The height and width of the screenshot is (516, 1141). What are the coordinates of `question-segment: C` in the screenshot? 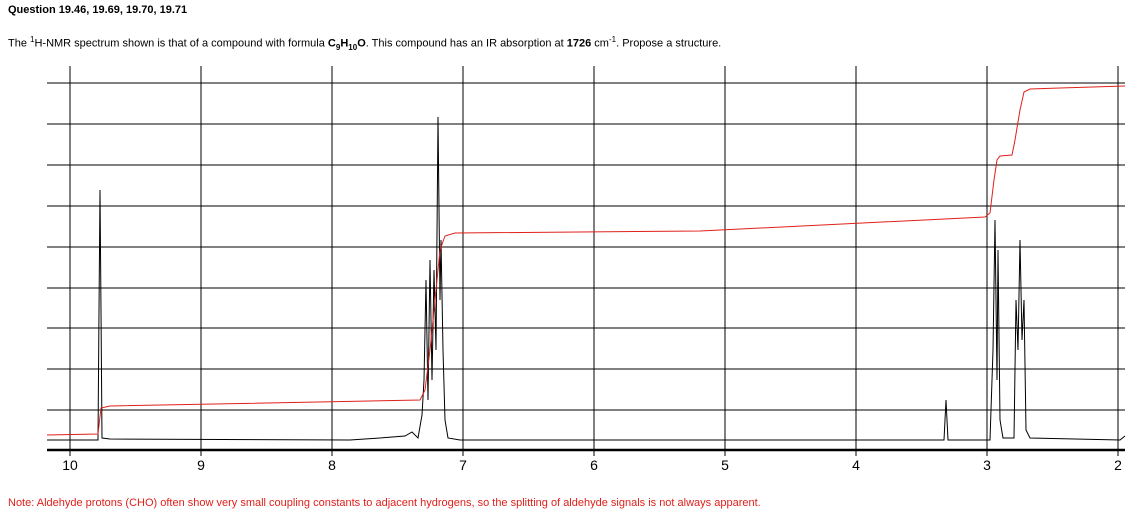 It's located at (331, 43).